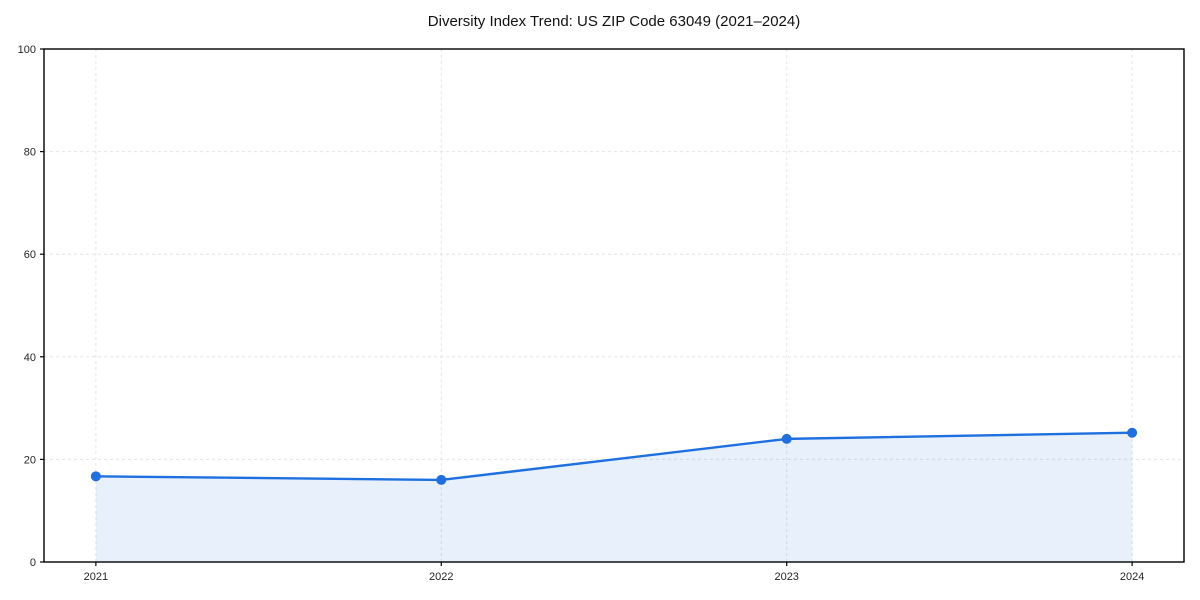 This screenshot has height=600, width=1200. I want to click on trend-line, so click(614, 456).